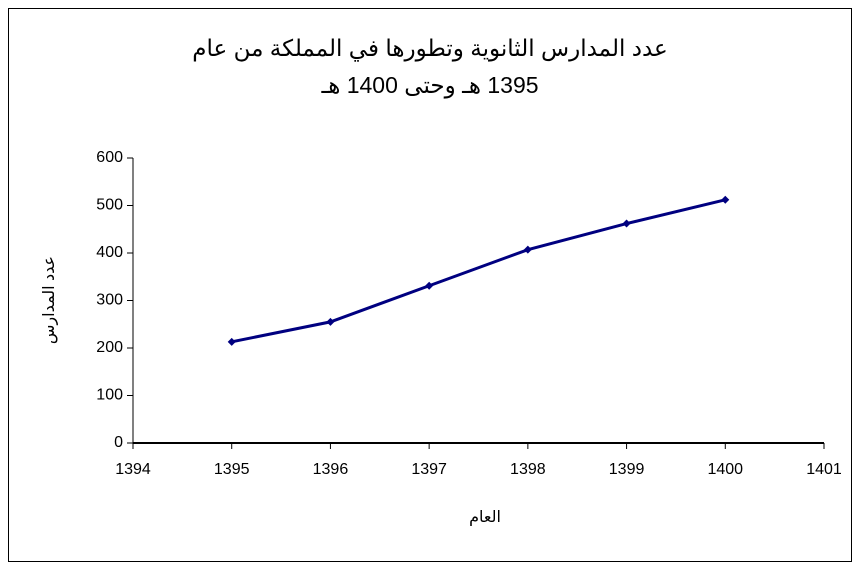 The image size is (862, 562). Describe the element at coordinates (50, 300) in the screenshot. I see `y-axis-label: عدد المدارس` at that location.